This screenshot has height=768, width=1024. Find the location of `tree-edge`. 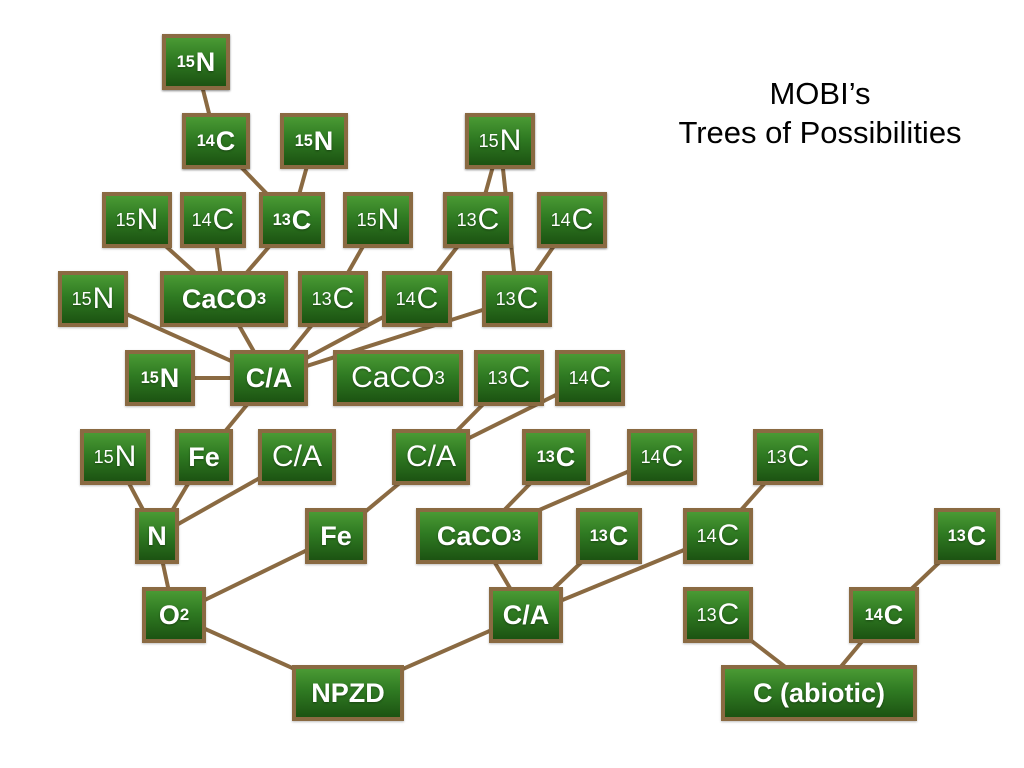

tree-edge is located at coordinates (393, 338).